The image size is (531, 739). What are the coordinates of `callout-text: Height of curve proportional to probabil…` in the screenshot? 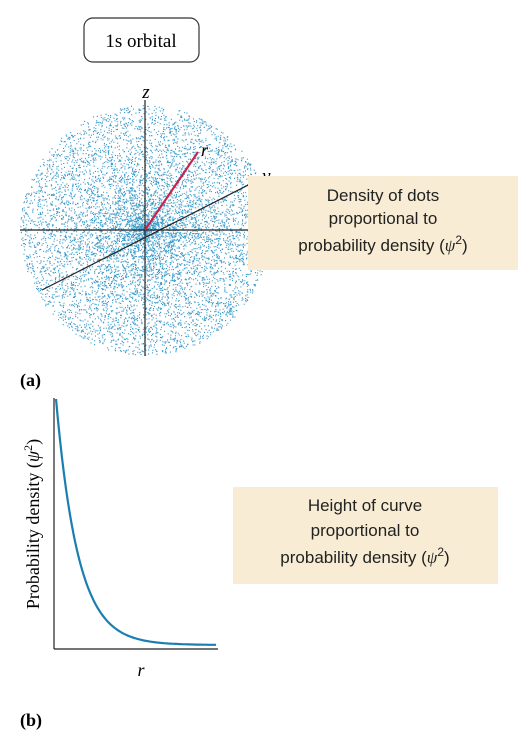 It's located at (364, 531).